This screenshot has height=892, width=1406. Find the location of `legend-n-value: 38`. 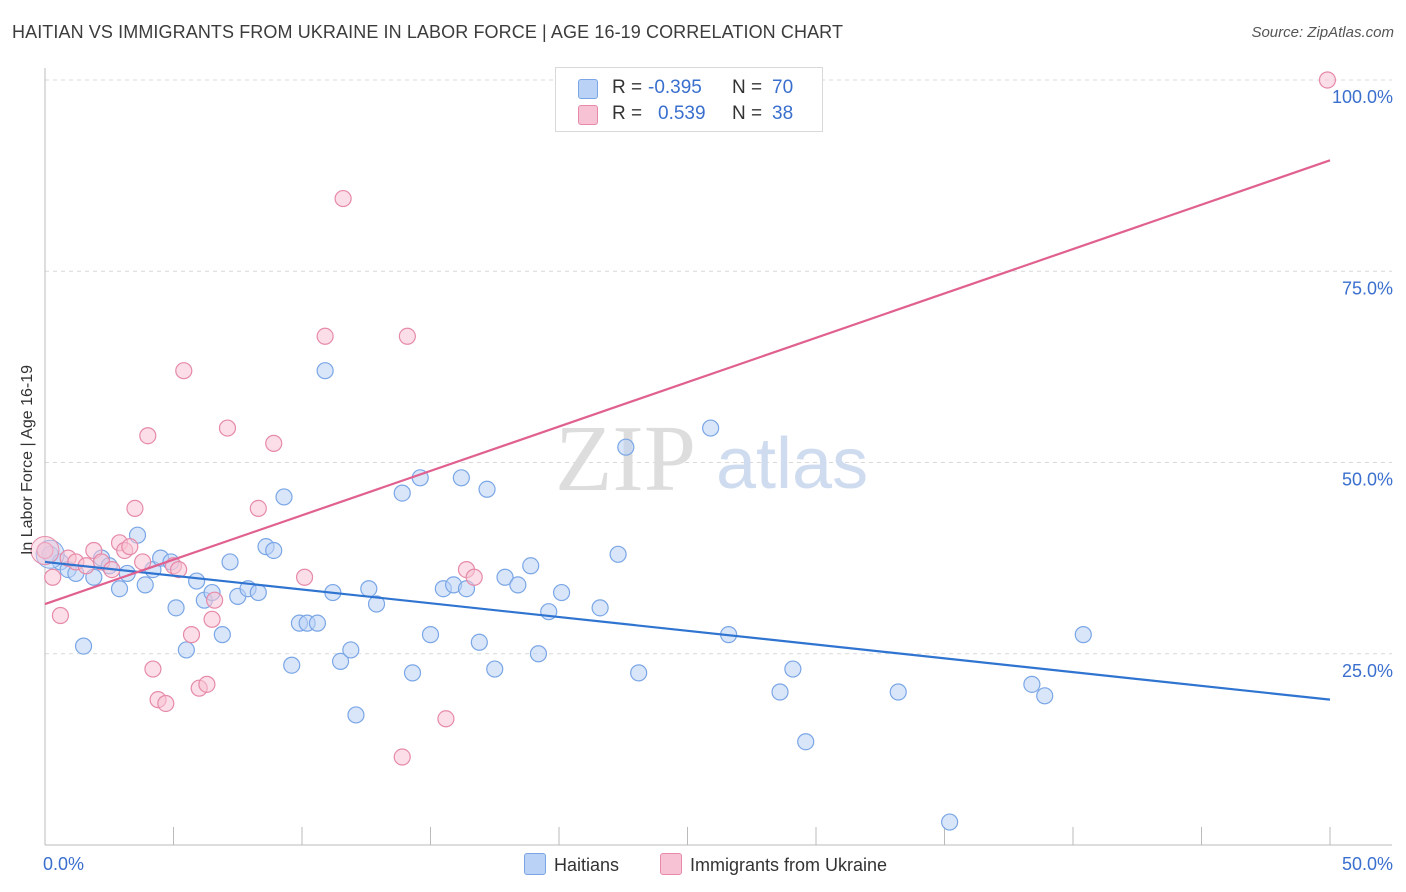

legend-n-value: 38 is located at coordinates (783, 113).